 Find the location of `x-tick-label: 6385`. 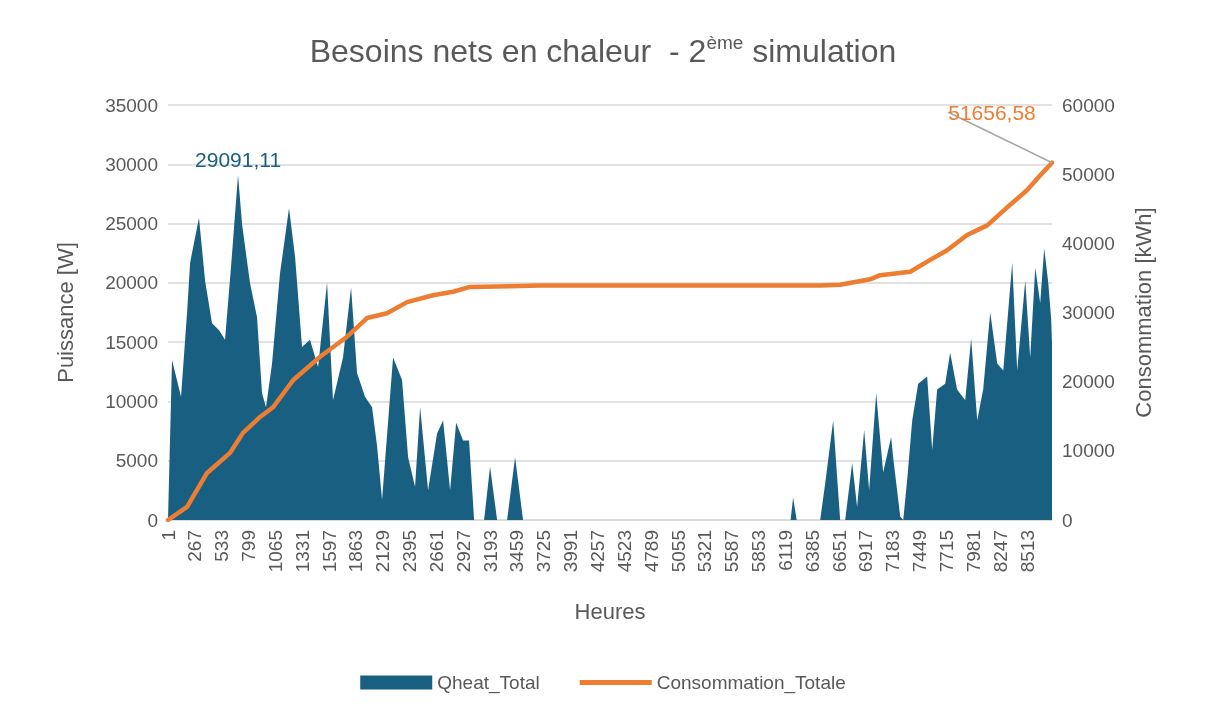

x-tick-label: 6385 is located at coordinates (812, 551).